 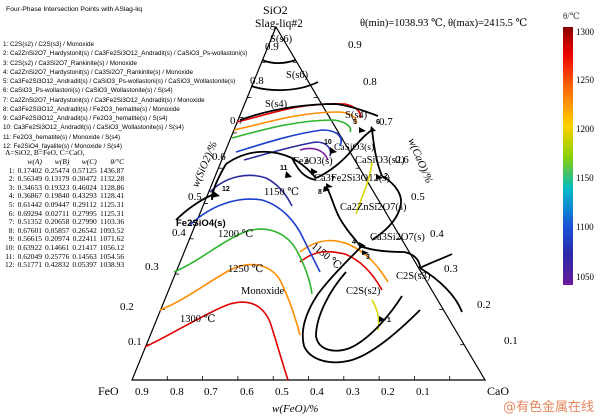 What do you see at coordinates (112, 265) in the screenshot?
I see `table-cell: 1038.93` at bounding box center [112, 265].